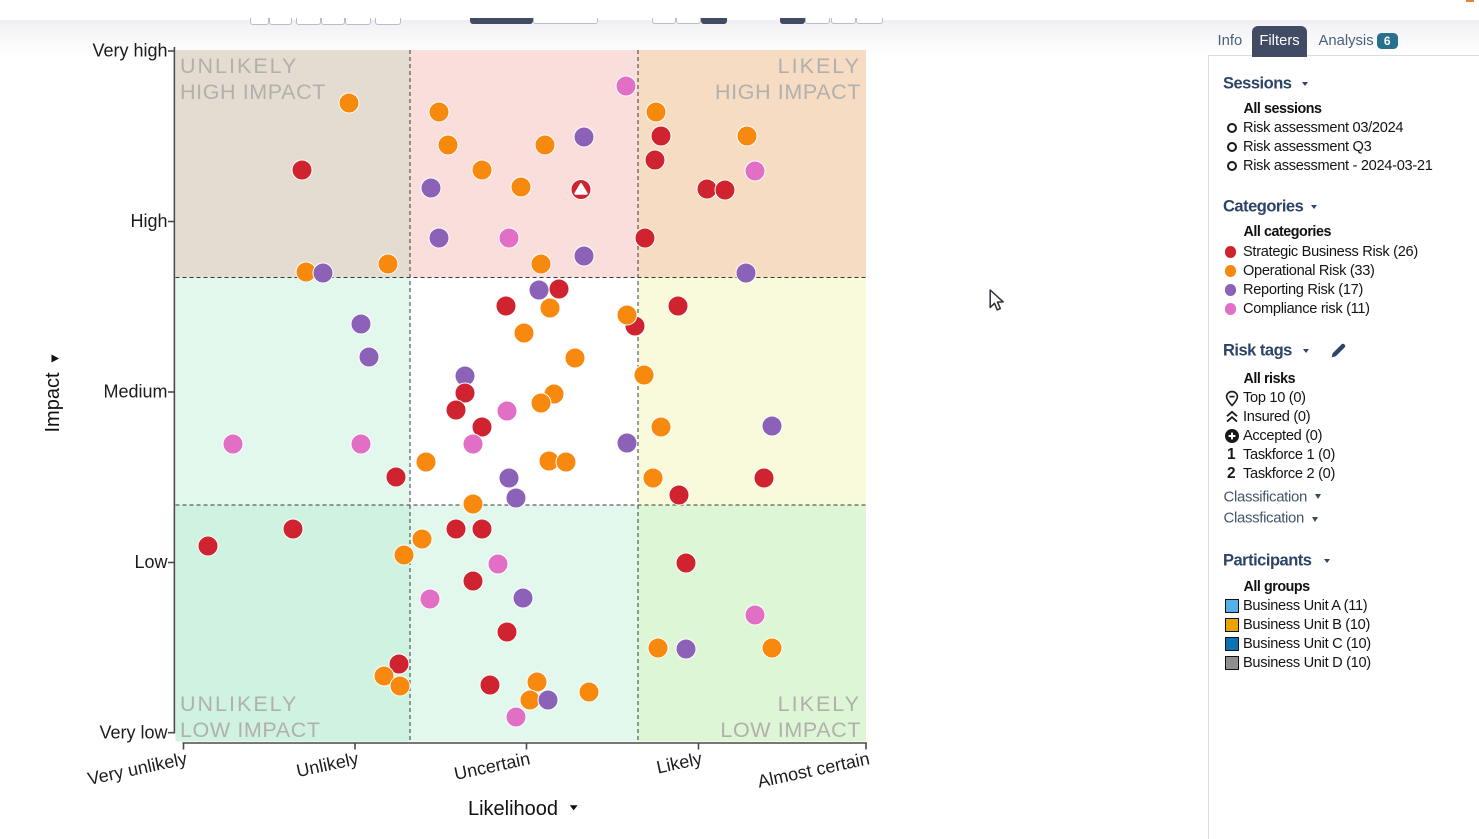 The height and width of the screenshot is (839, 1479). What do you see at coordinates (137, 768) in the screenshot?
I see `svg-text: Very unlikely` at bounding box center [137, 768].